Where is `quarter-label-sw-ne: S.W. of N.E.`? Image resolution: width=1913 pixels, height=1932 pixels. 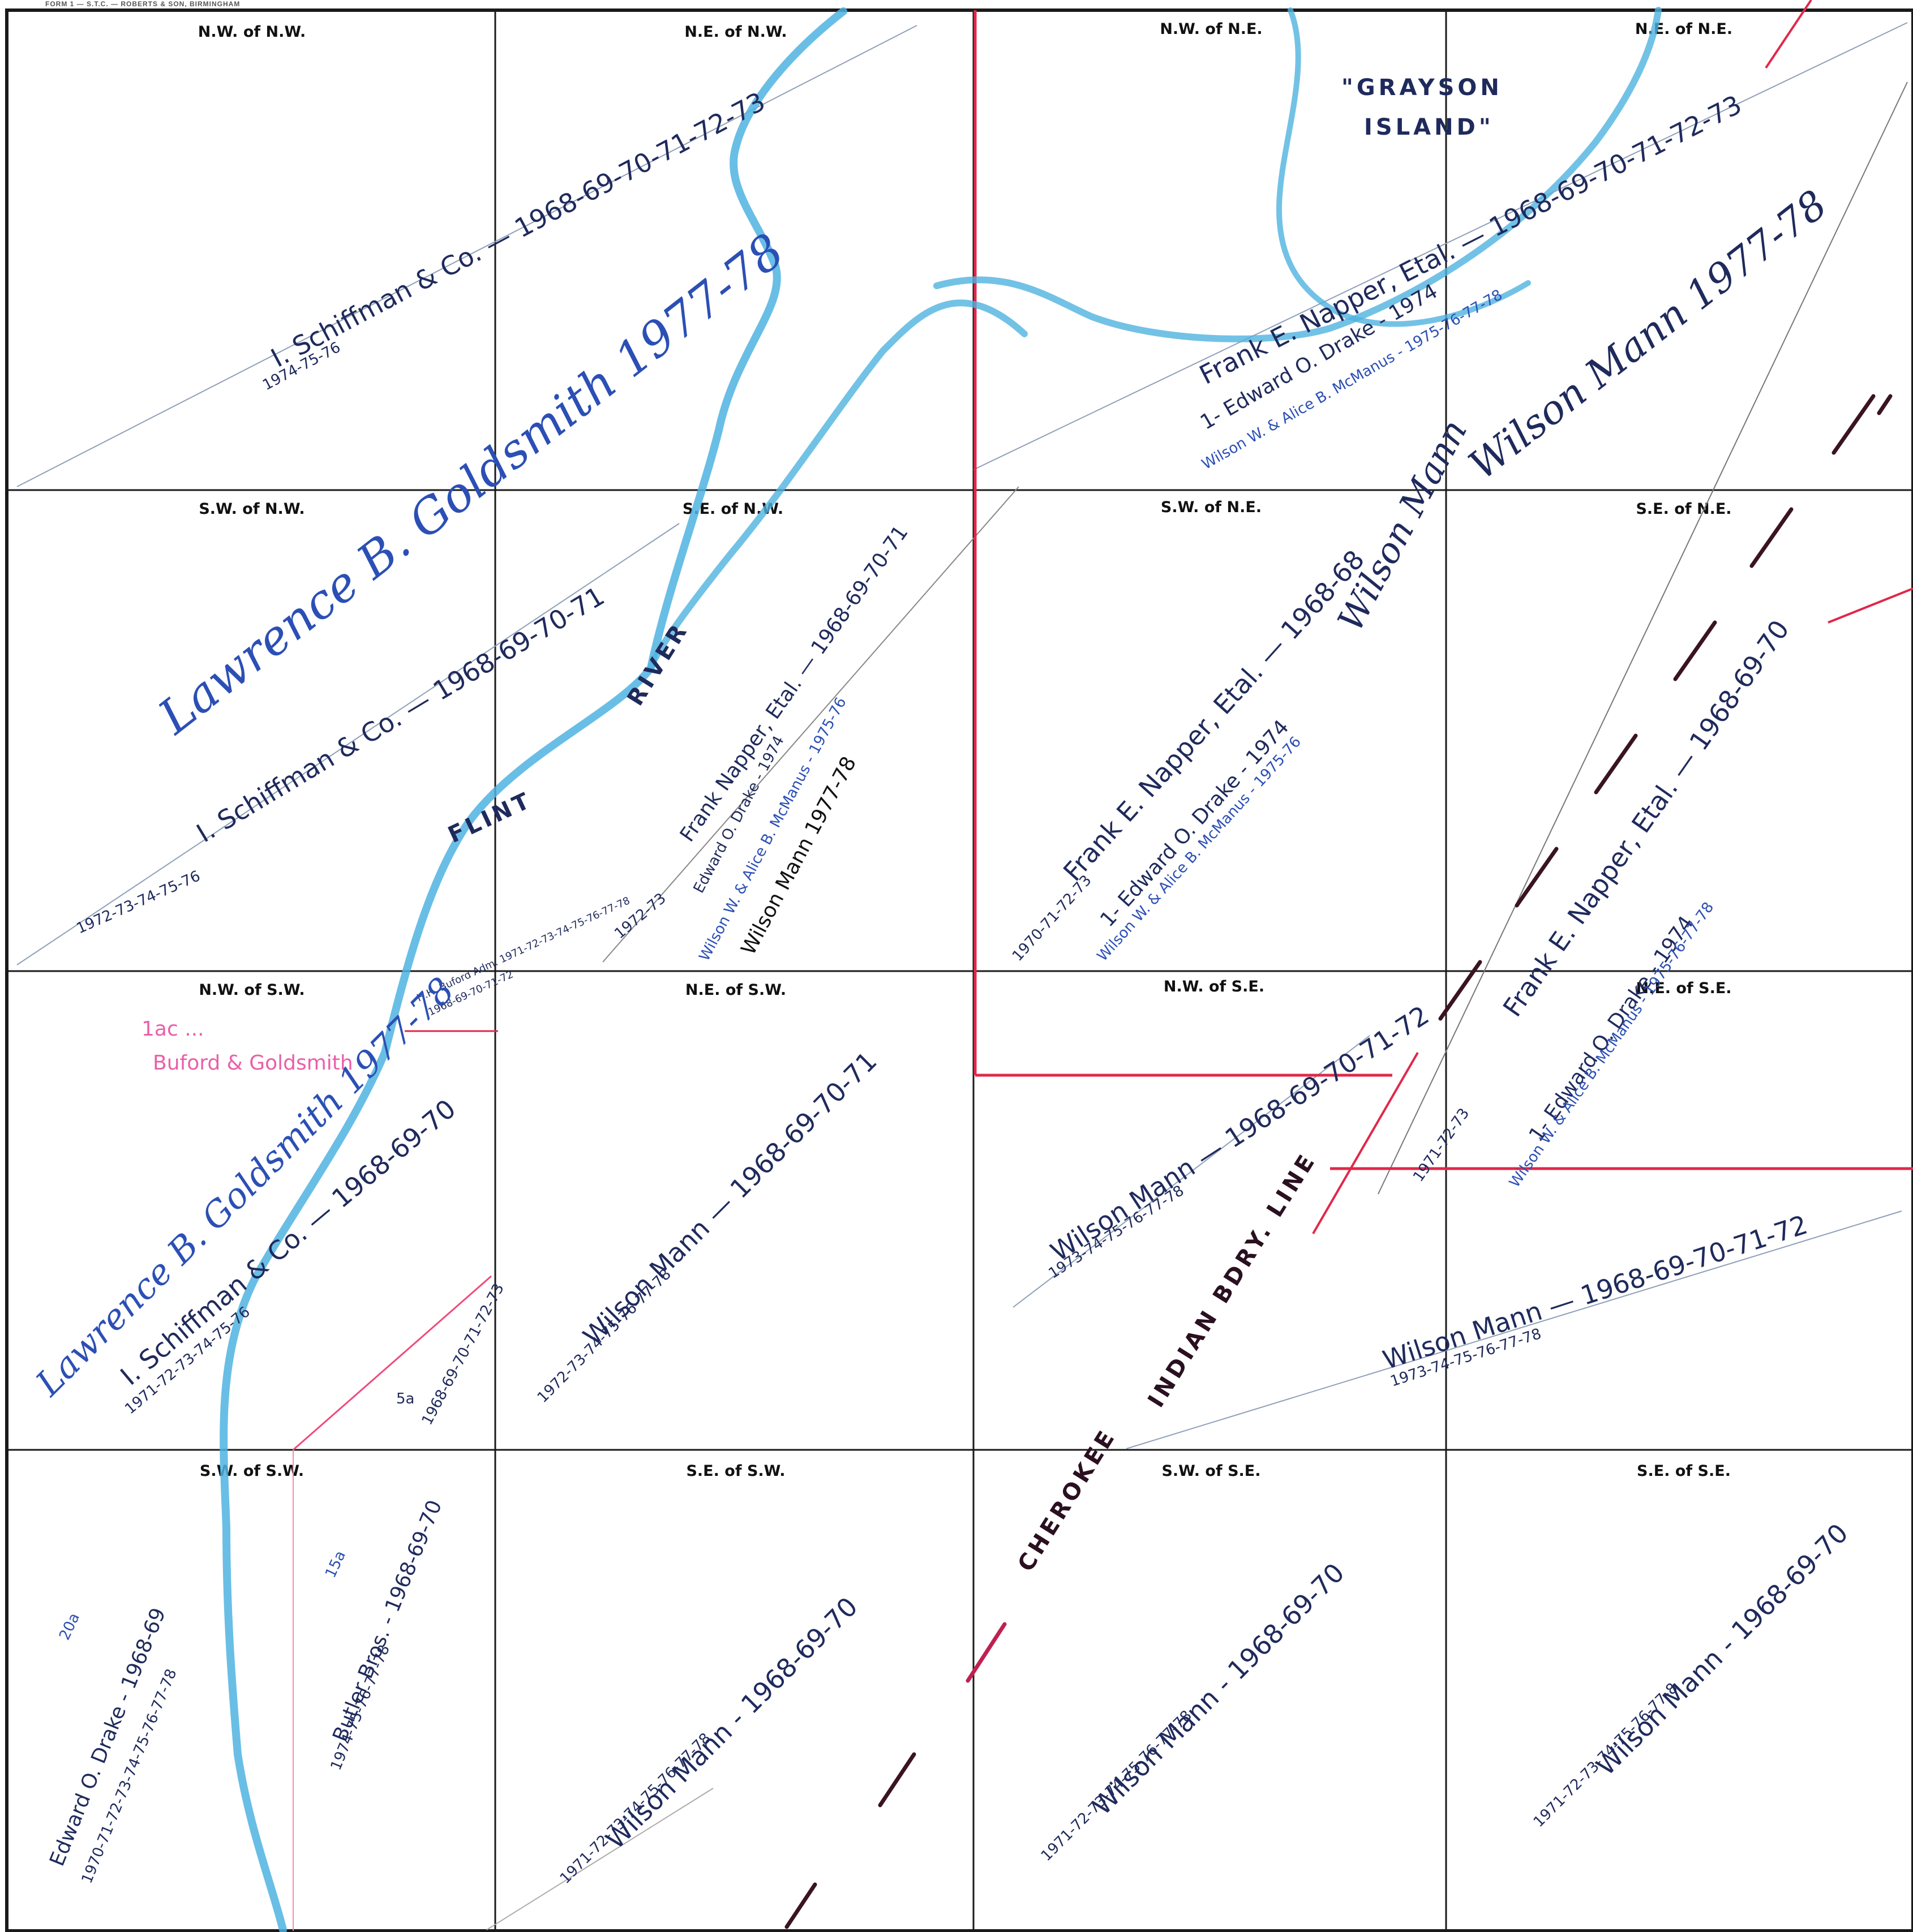 quarter-label-sw-ne: S.W. of N.E. is located at coordinates (1211, 507).